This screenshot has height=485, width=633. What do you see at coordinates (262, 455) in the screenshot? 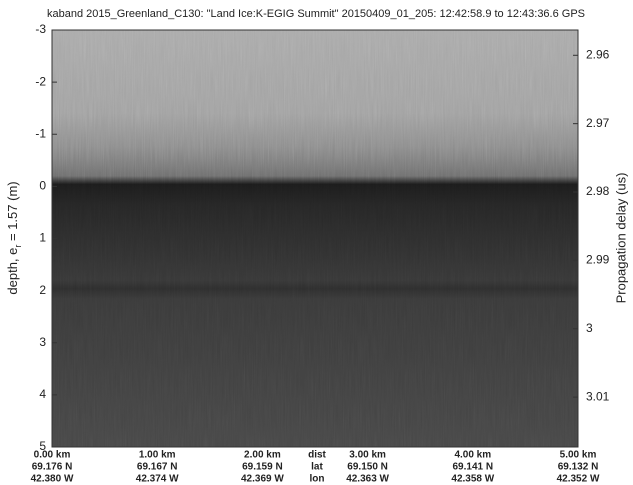
I see `x-row-label: 2.00 km` at bounding box center [262, 455].